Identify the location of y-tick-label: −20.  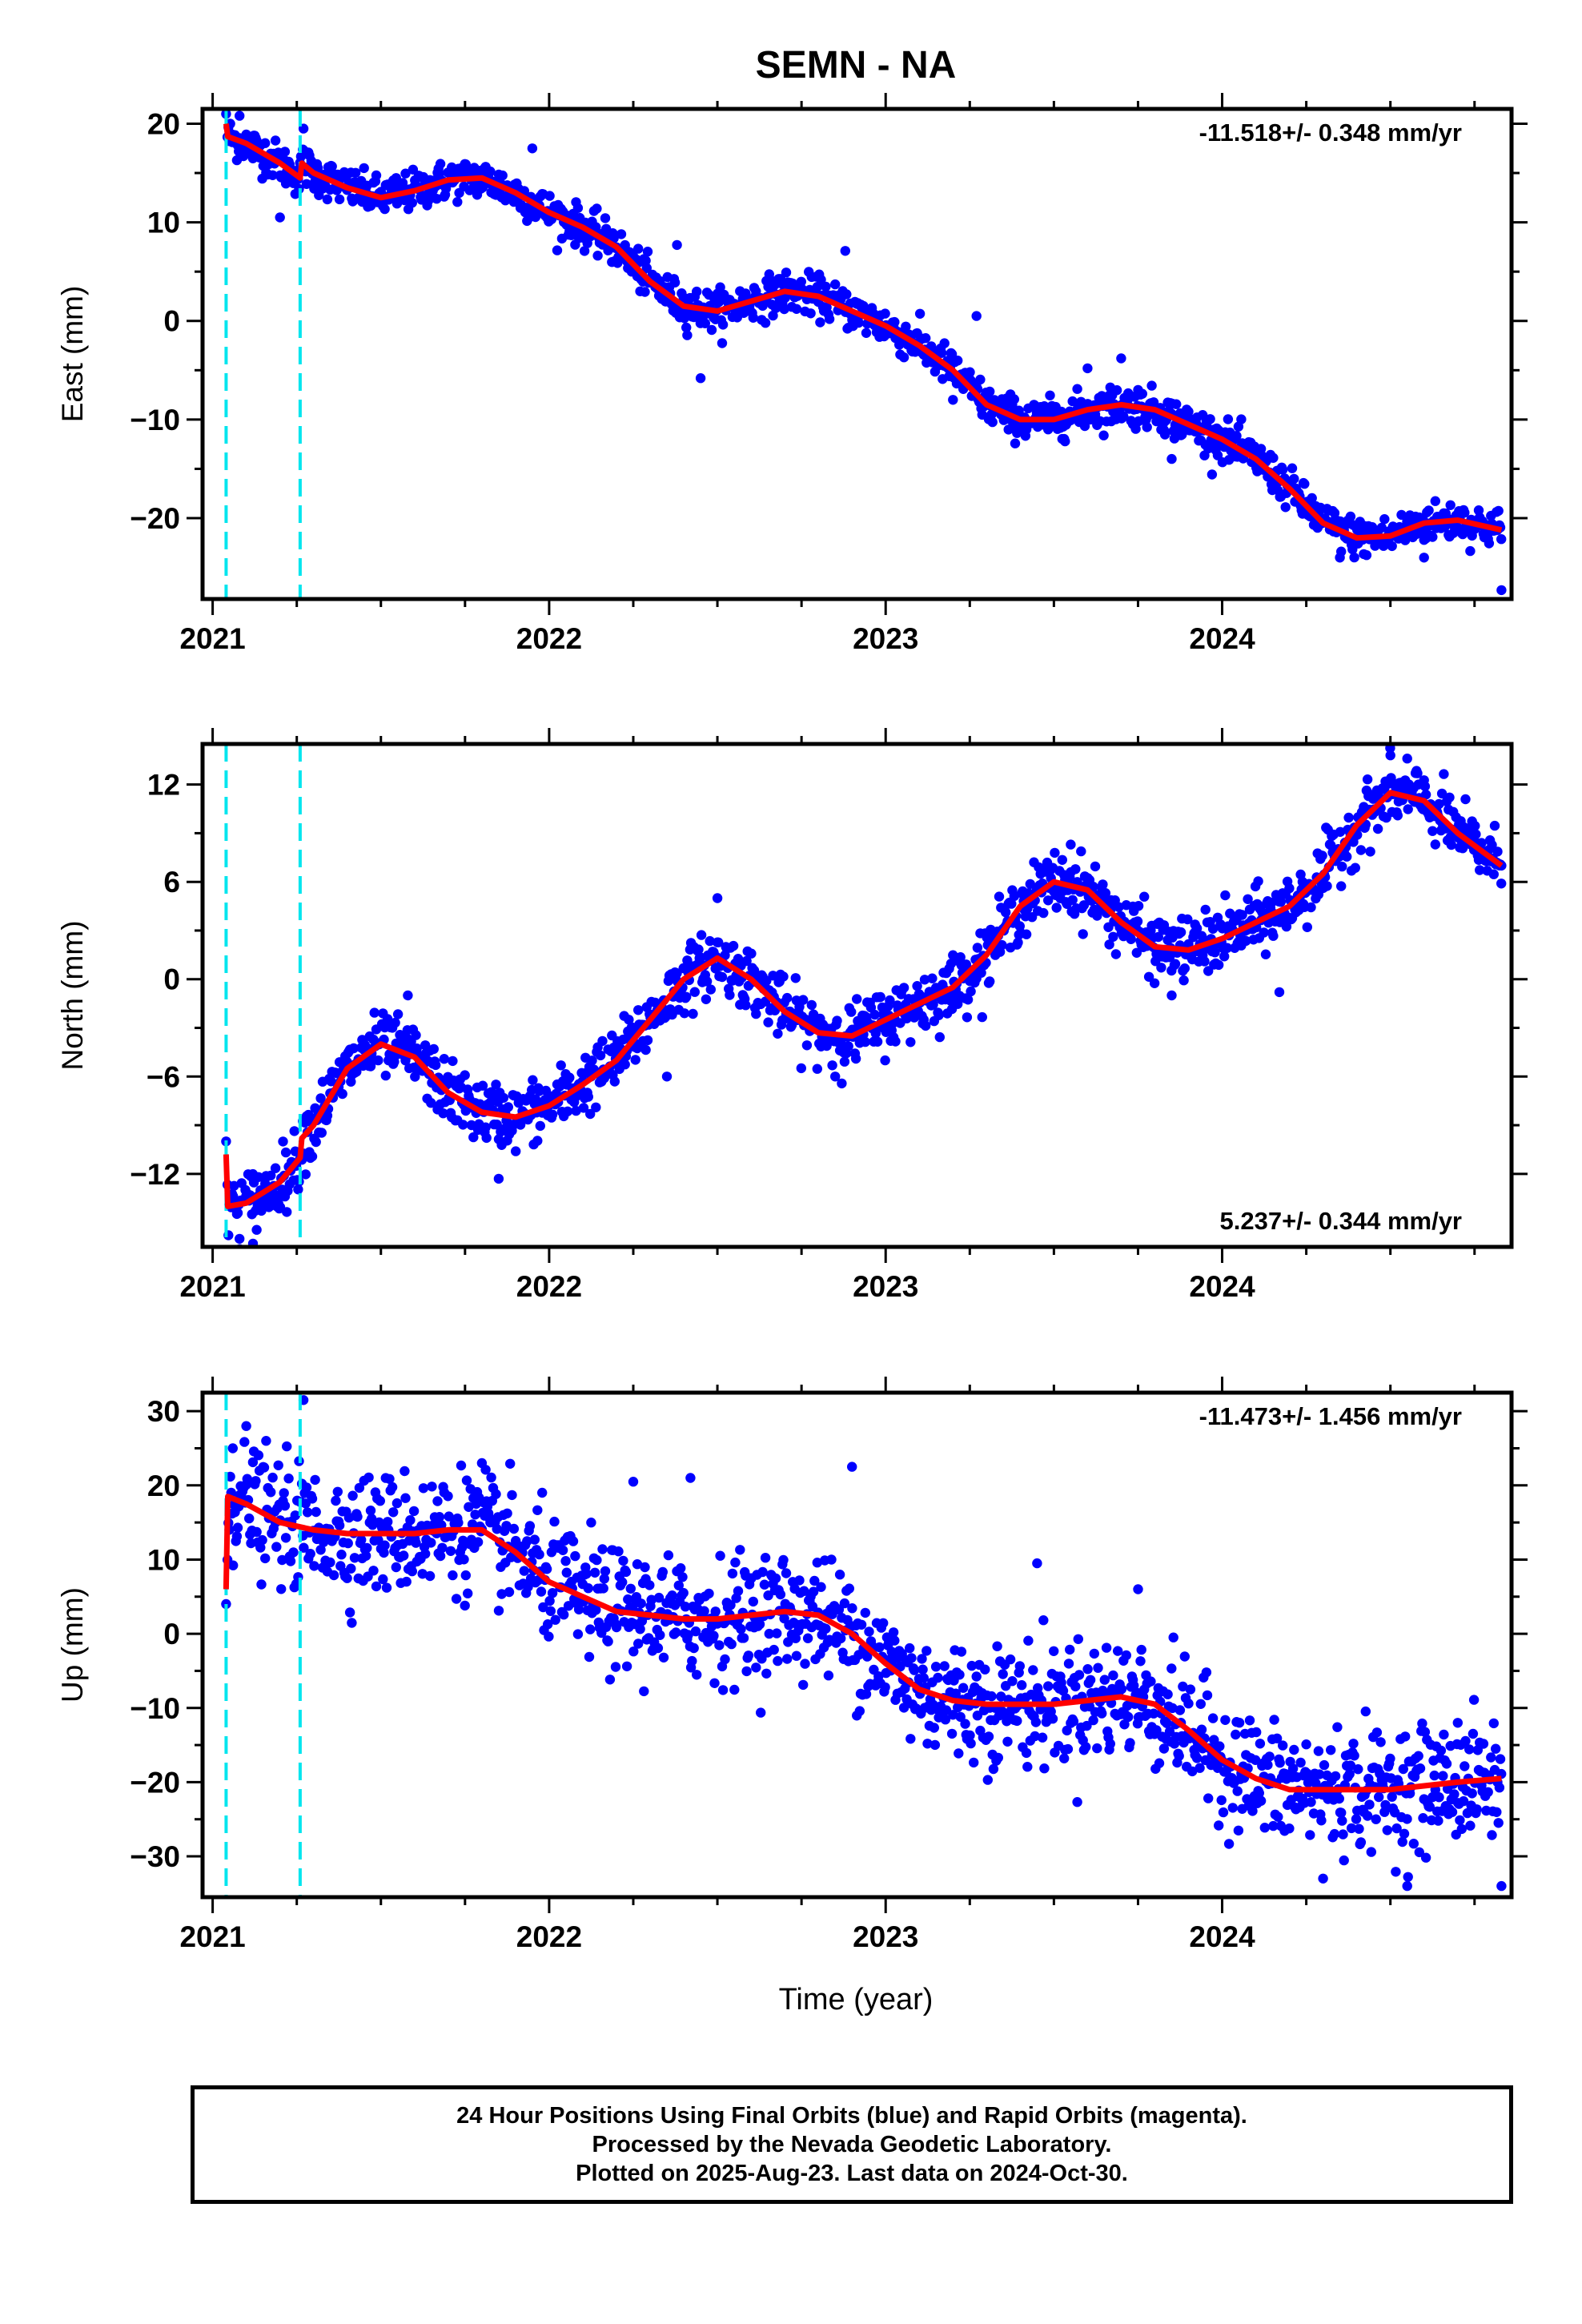
(155, 518).